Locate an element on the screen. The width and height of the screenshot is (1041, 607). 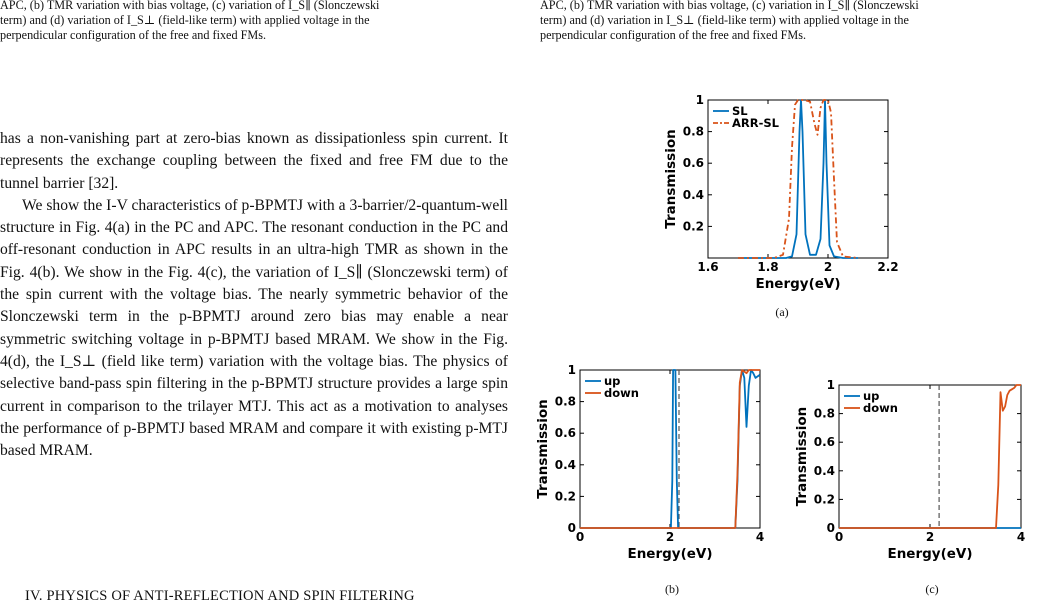
legend-entry: ARR-SL is located at coordinates (756, 123).